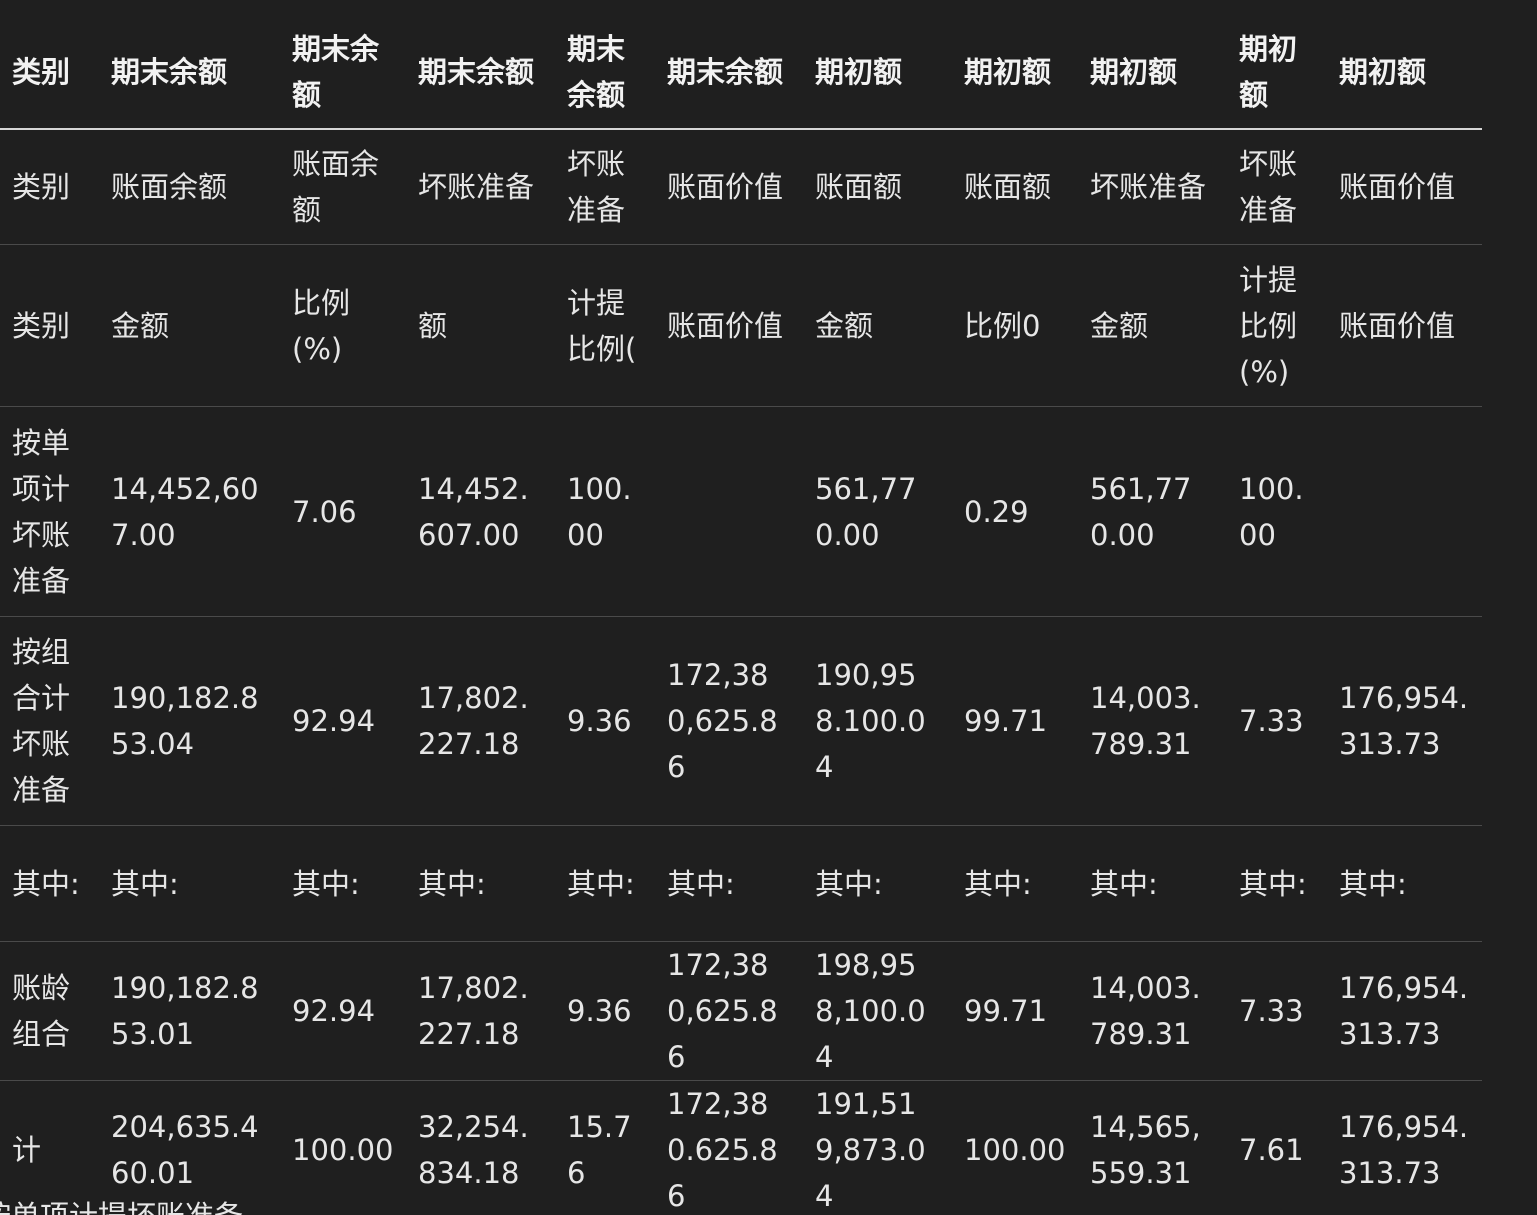 Image resolution: width=1537 pixels, height=1215 pixels. I want to click on footnote-text: 按单项计提坏账准备, so click(121, 1205).